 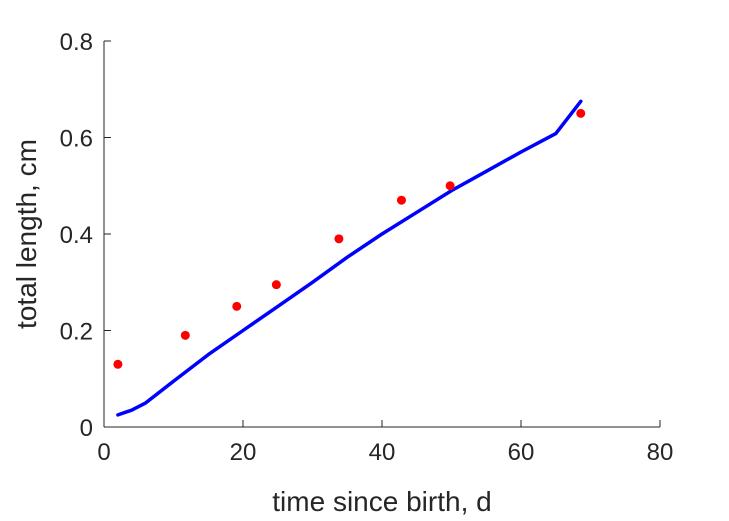 I want to click on y-axis-label: total length, cm, so click(x=26, y=234).